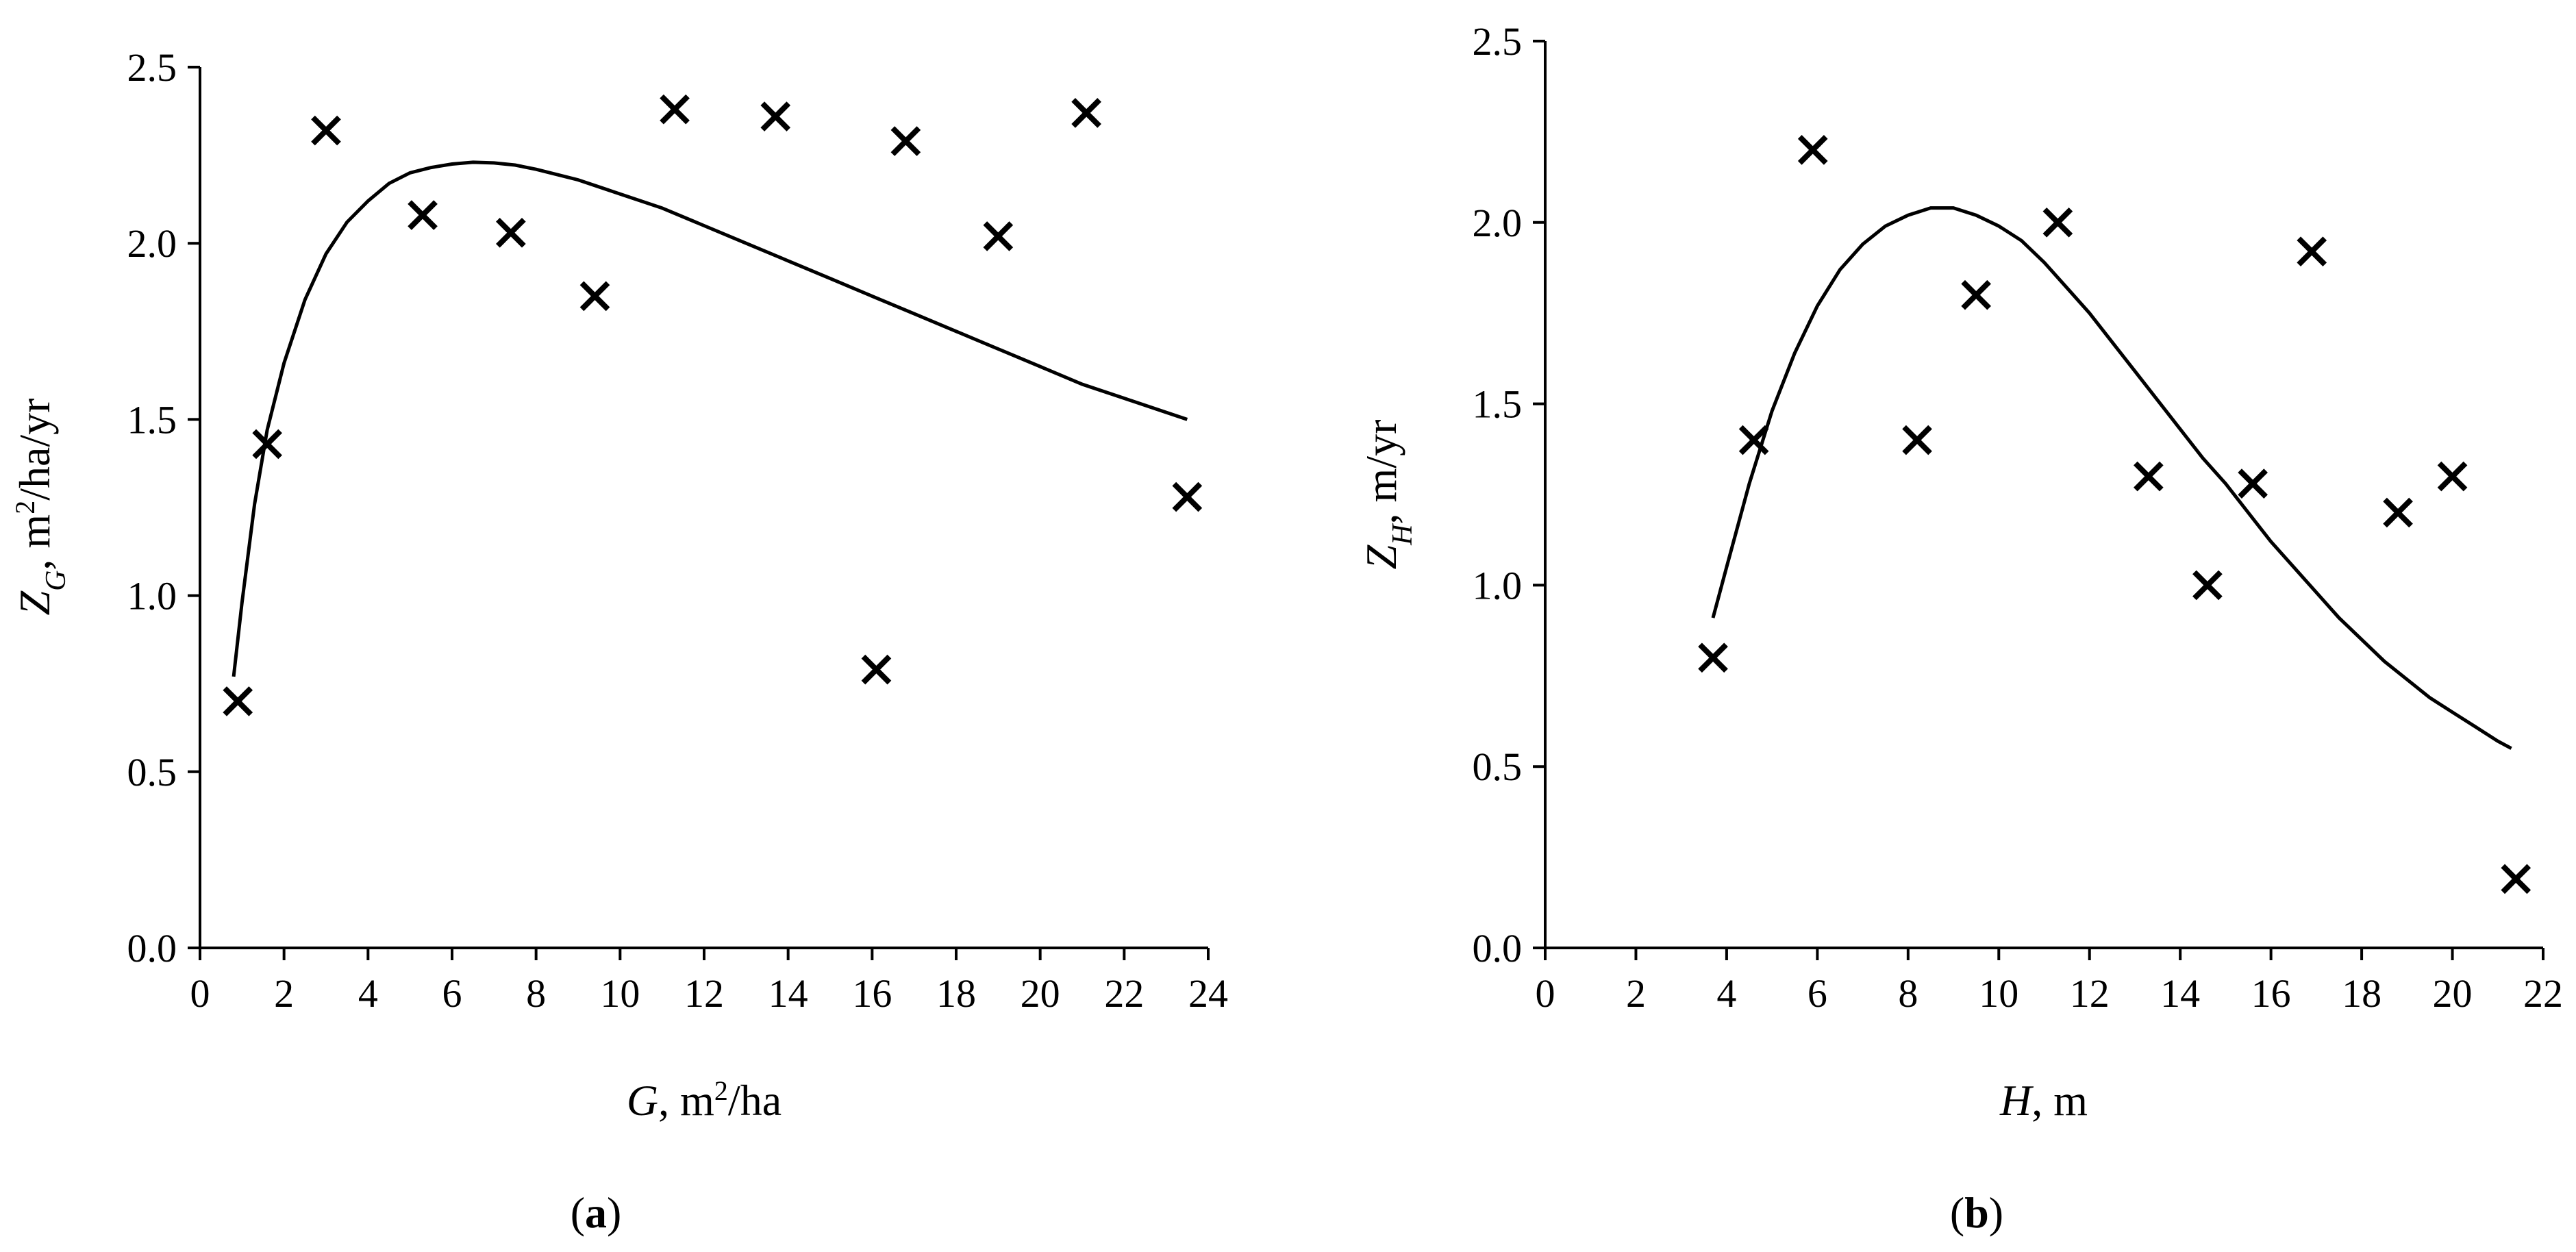 Image resolution: width=2576 pixels, height=1252 pixels. Describe the element at coordinates (596, 1212) in the screenshot. I see `panel-label-a: (a)` at that location.